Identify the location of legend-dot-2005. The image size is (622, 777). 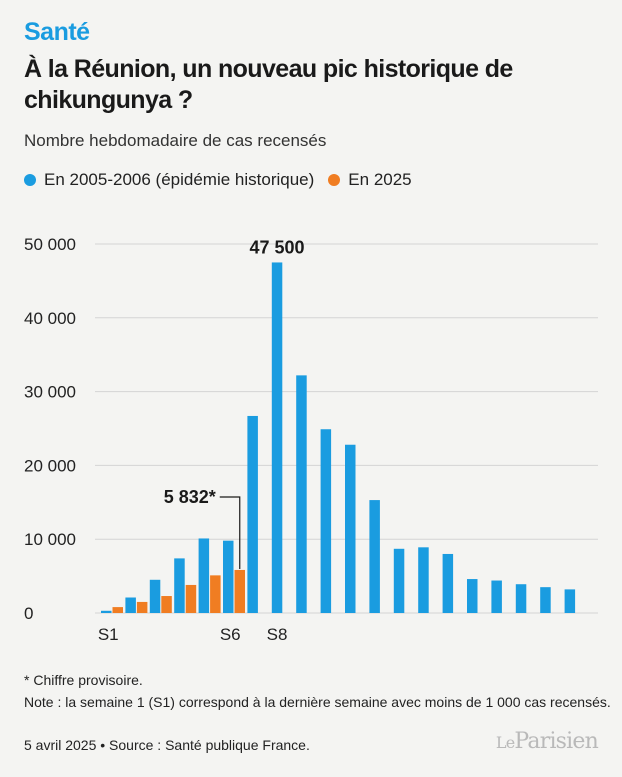
(30, 180).